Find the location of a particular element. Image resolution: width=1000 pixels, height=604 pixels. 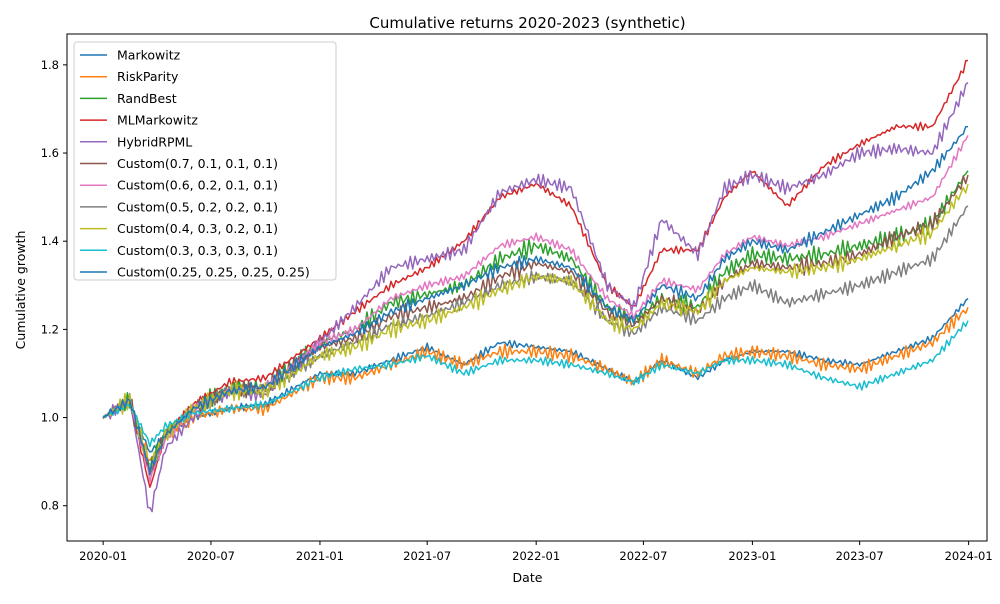

x-tick-label: 2023-01 is located at coordinates (752, 556).